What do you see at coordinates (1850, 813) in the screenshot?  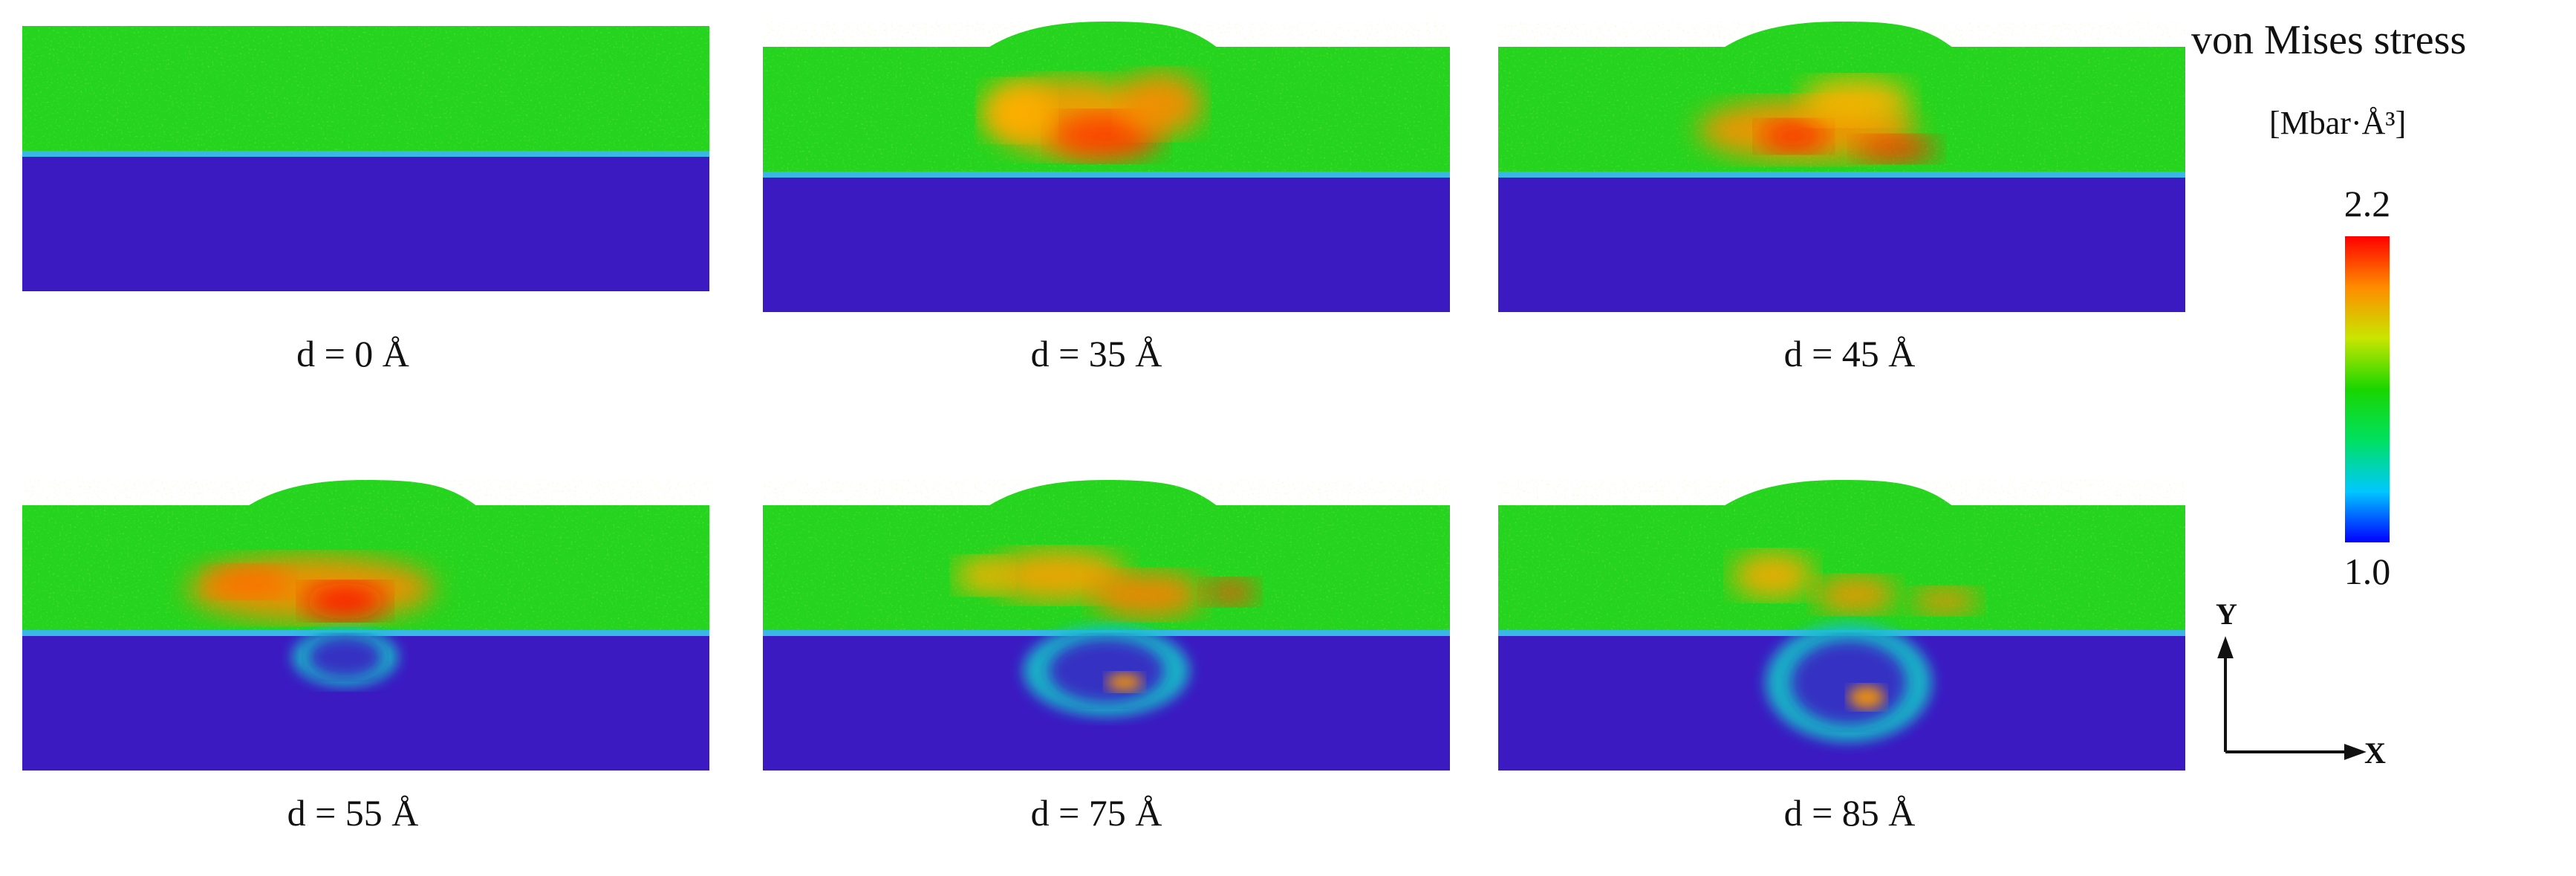 I see `panel-caption-d85: d = 85 Å` at bounding box center [1850, 813].